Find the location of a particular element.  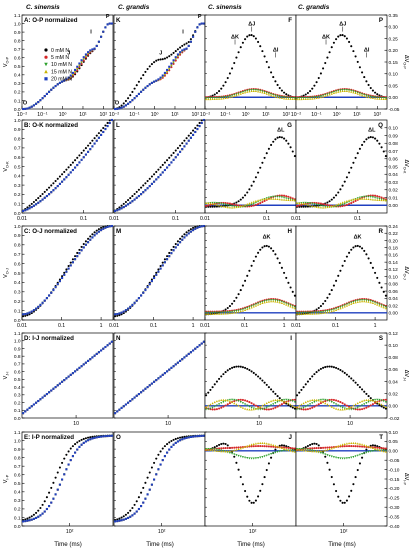

y-tick-label: 0.00 is located at coordinates (394, 452).